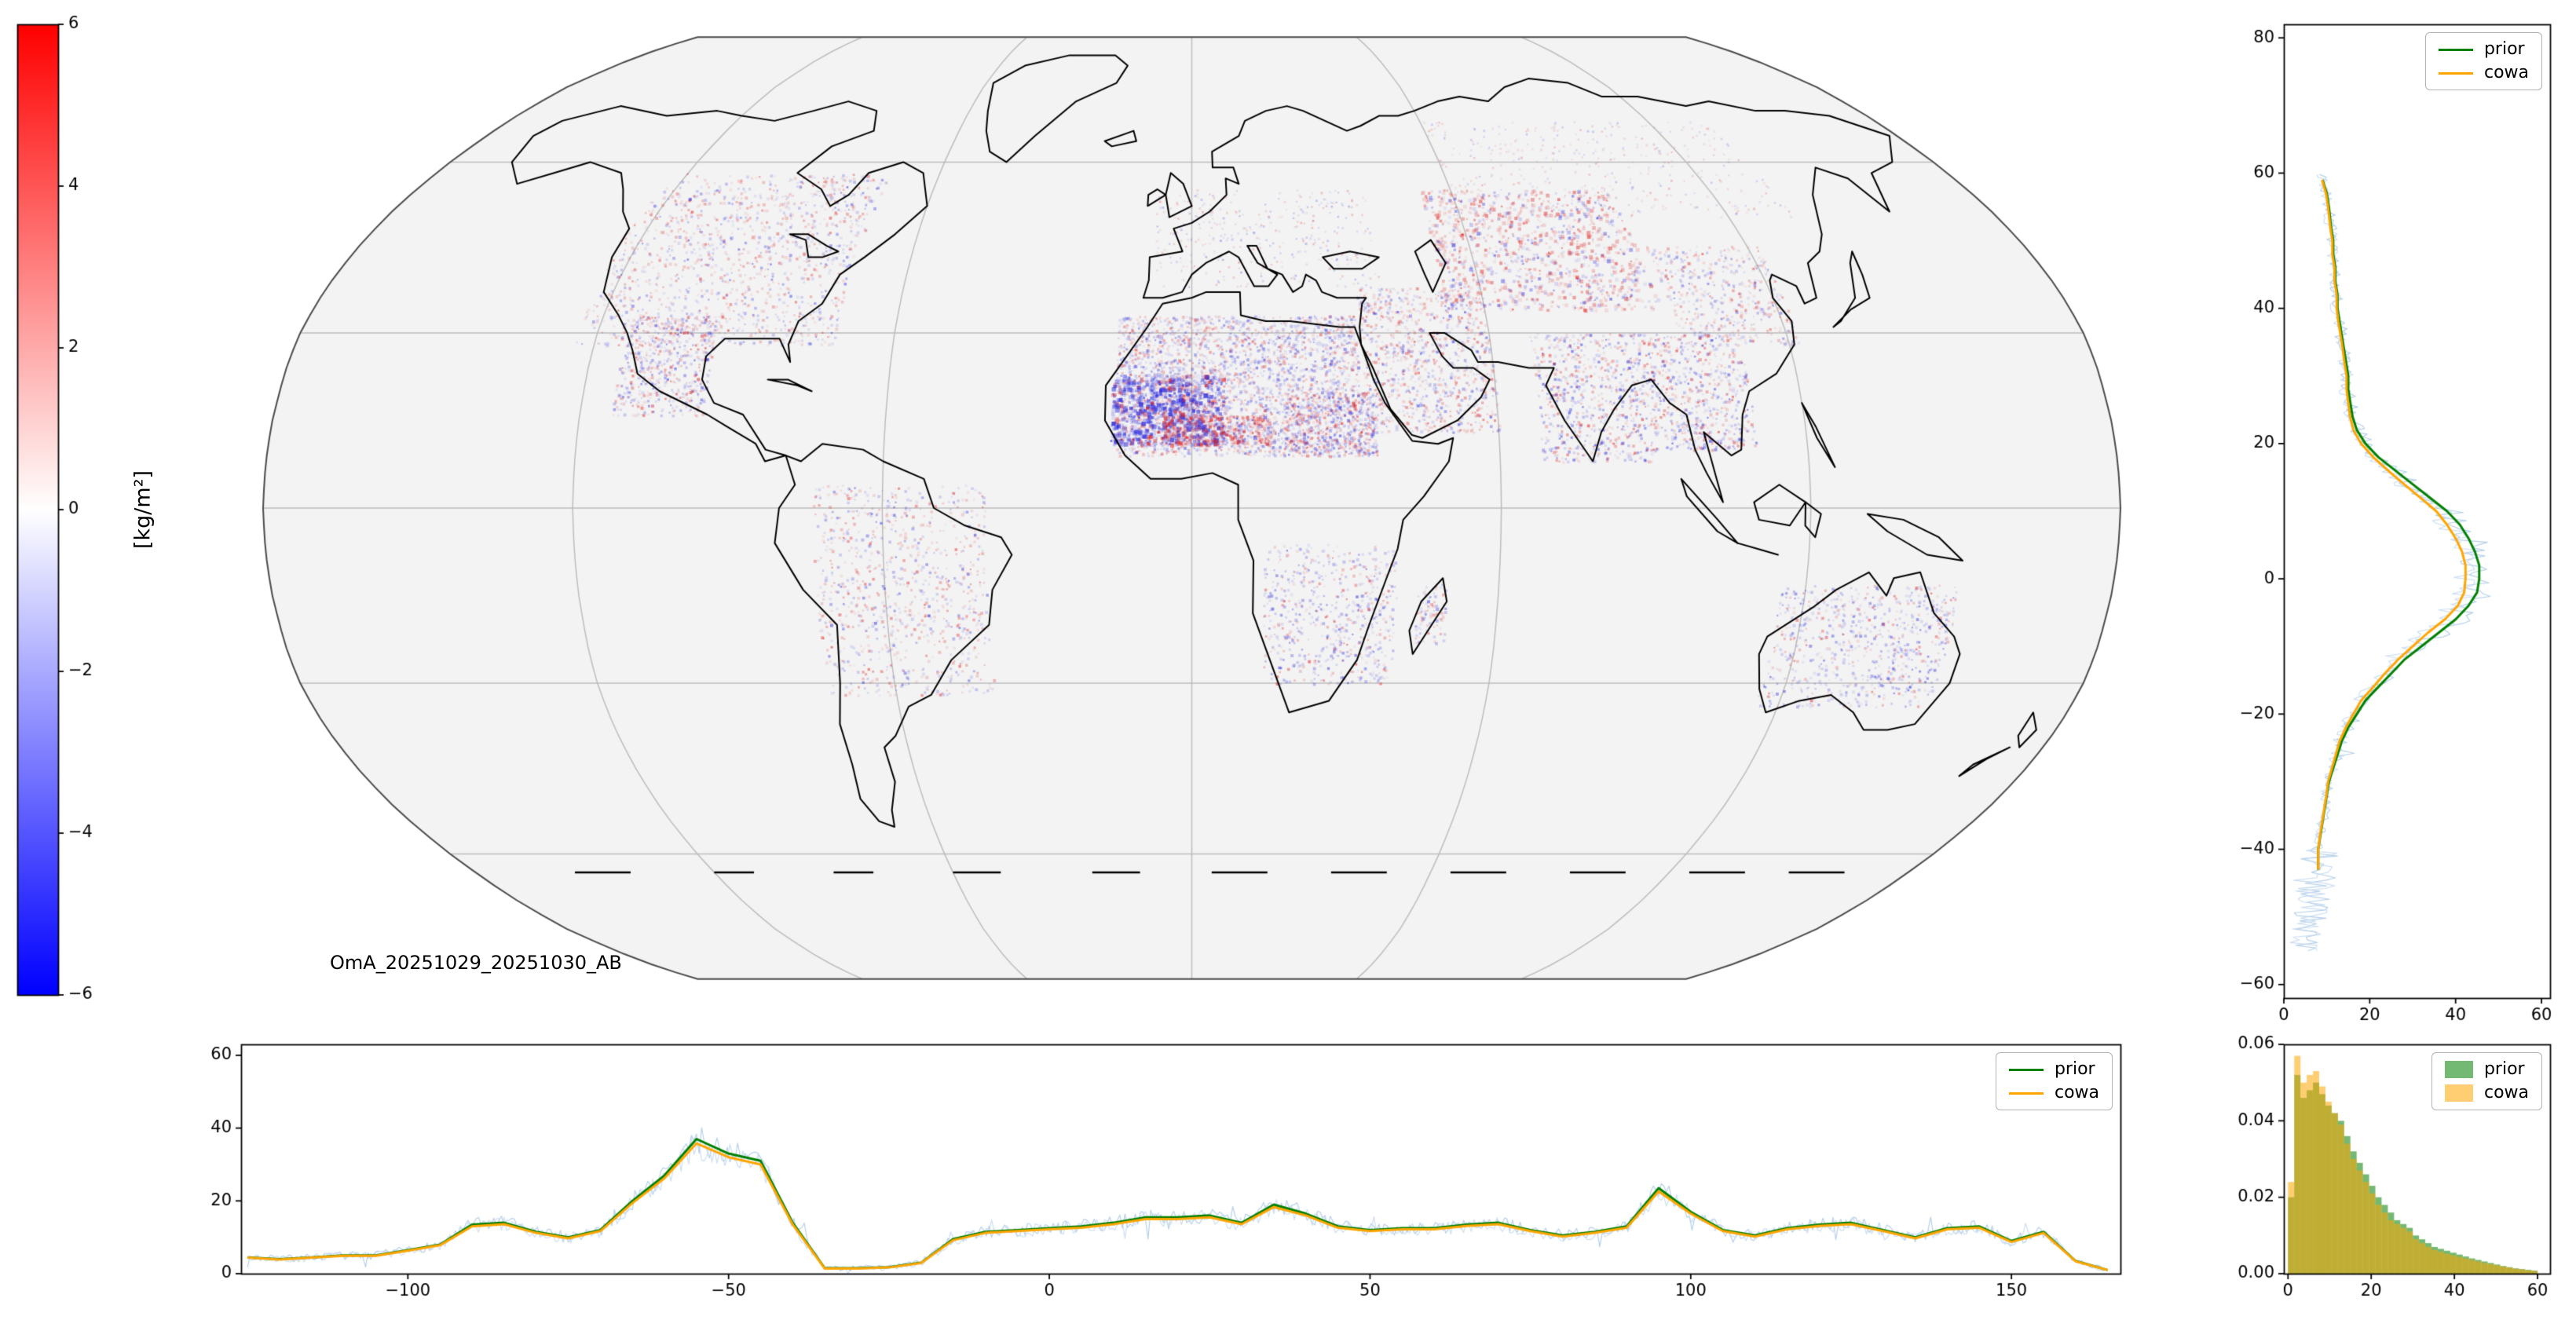  What do you see at coordinates (2459, 1093) in the screenshot?
I see `cowa-patch-swatch` at bounding box center [2459, 1093].